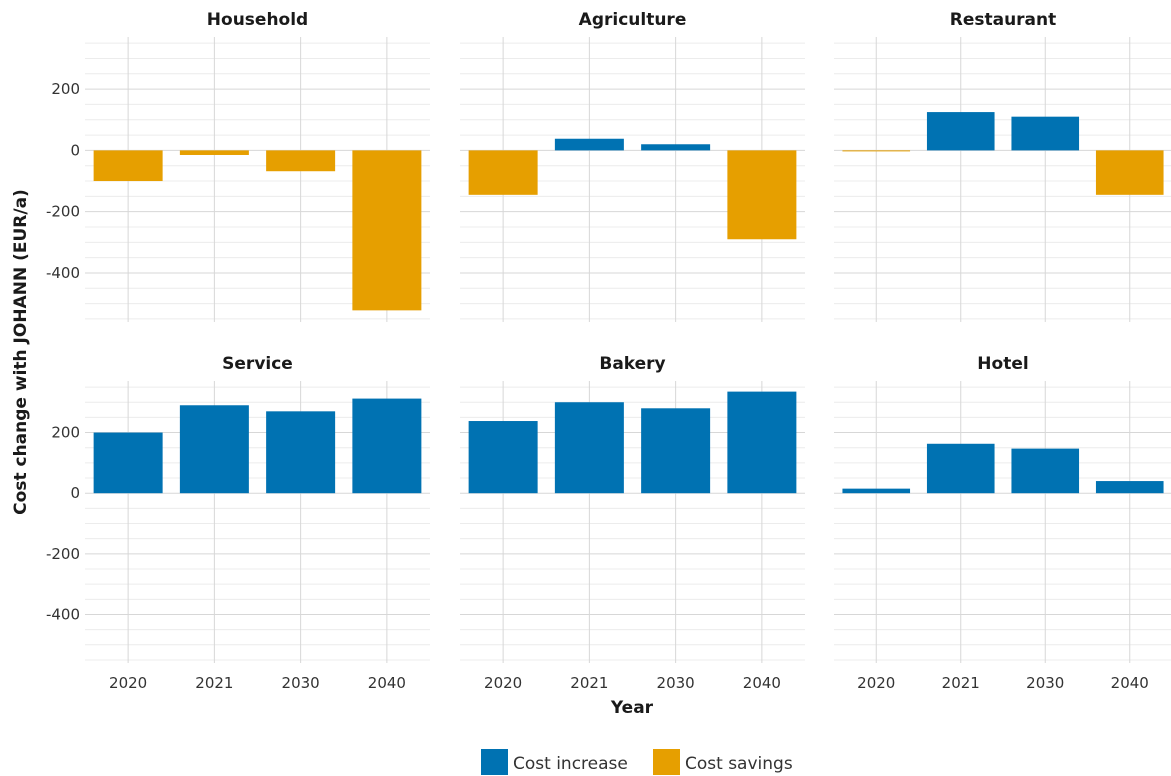  Describe the element at coordinates (1045, 133) in the screenshot. I see `bar-restaurant-2030` at that location.